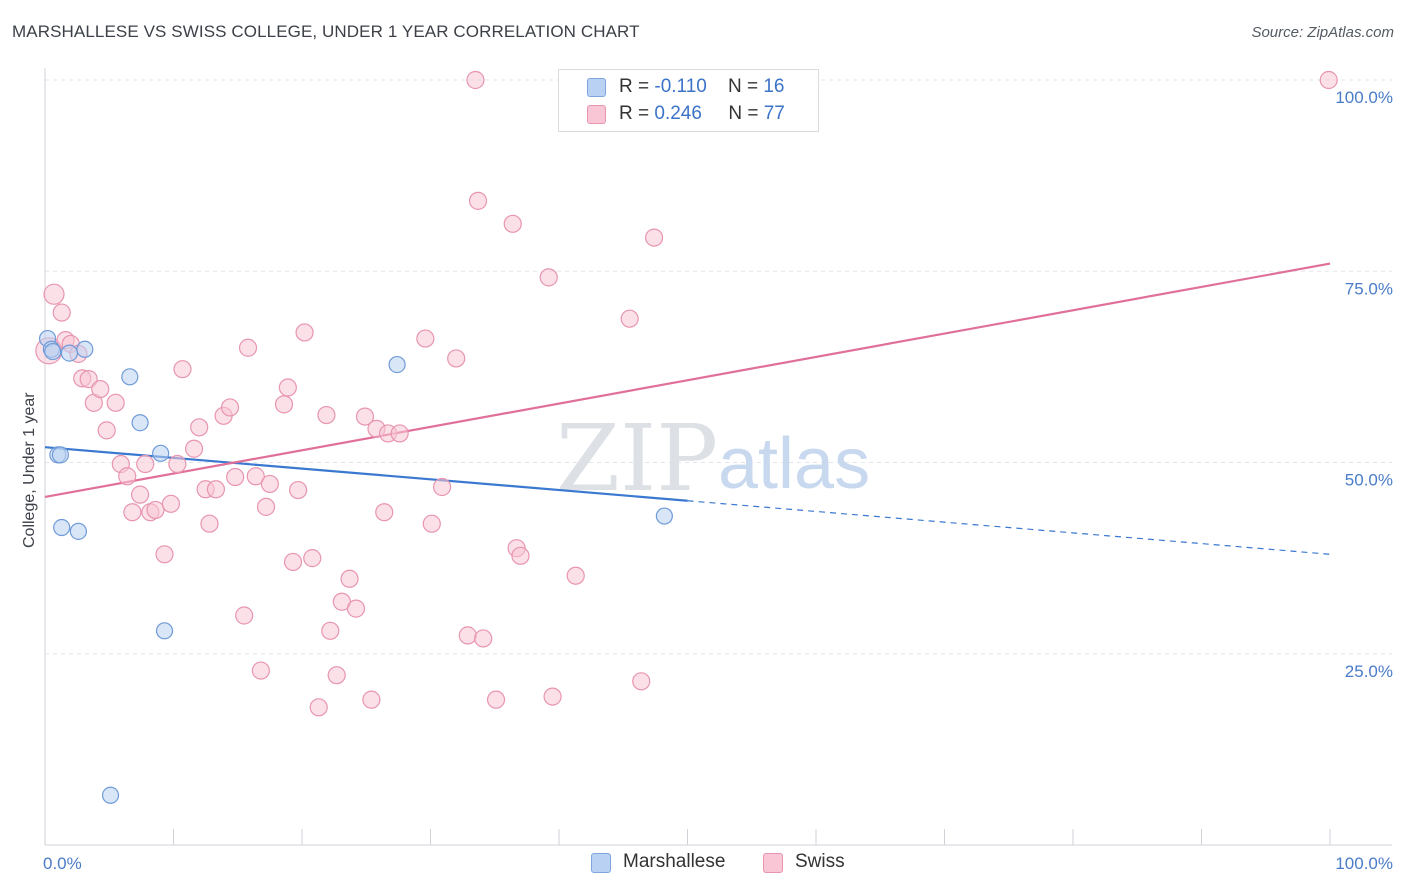 Image resolution: width=1406 pixels, height=892 pixels. Describe the element at coordinates (596, 114) in the screenshot. I see `legend-swatch-swiss` at that location.